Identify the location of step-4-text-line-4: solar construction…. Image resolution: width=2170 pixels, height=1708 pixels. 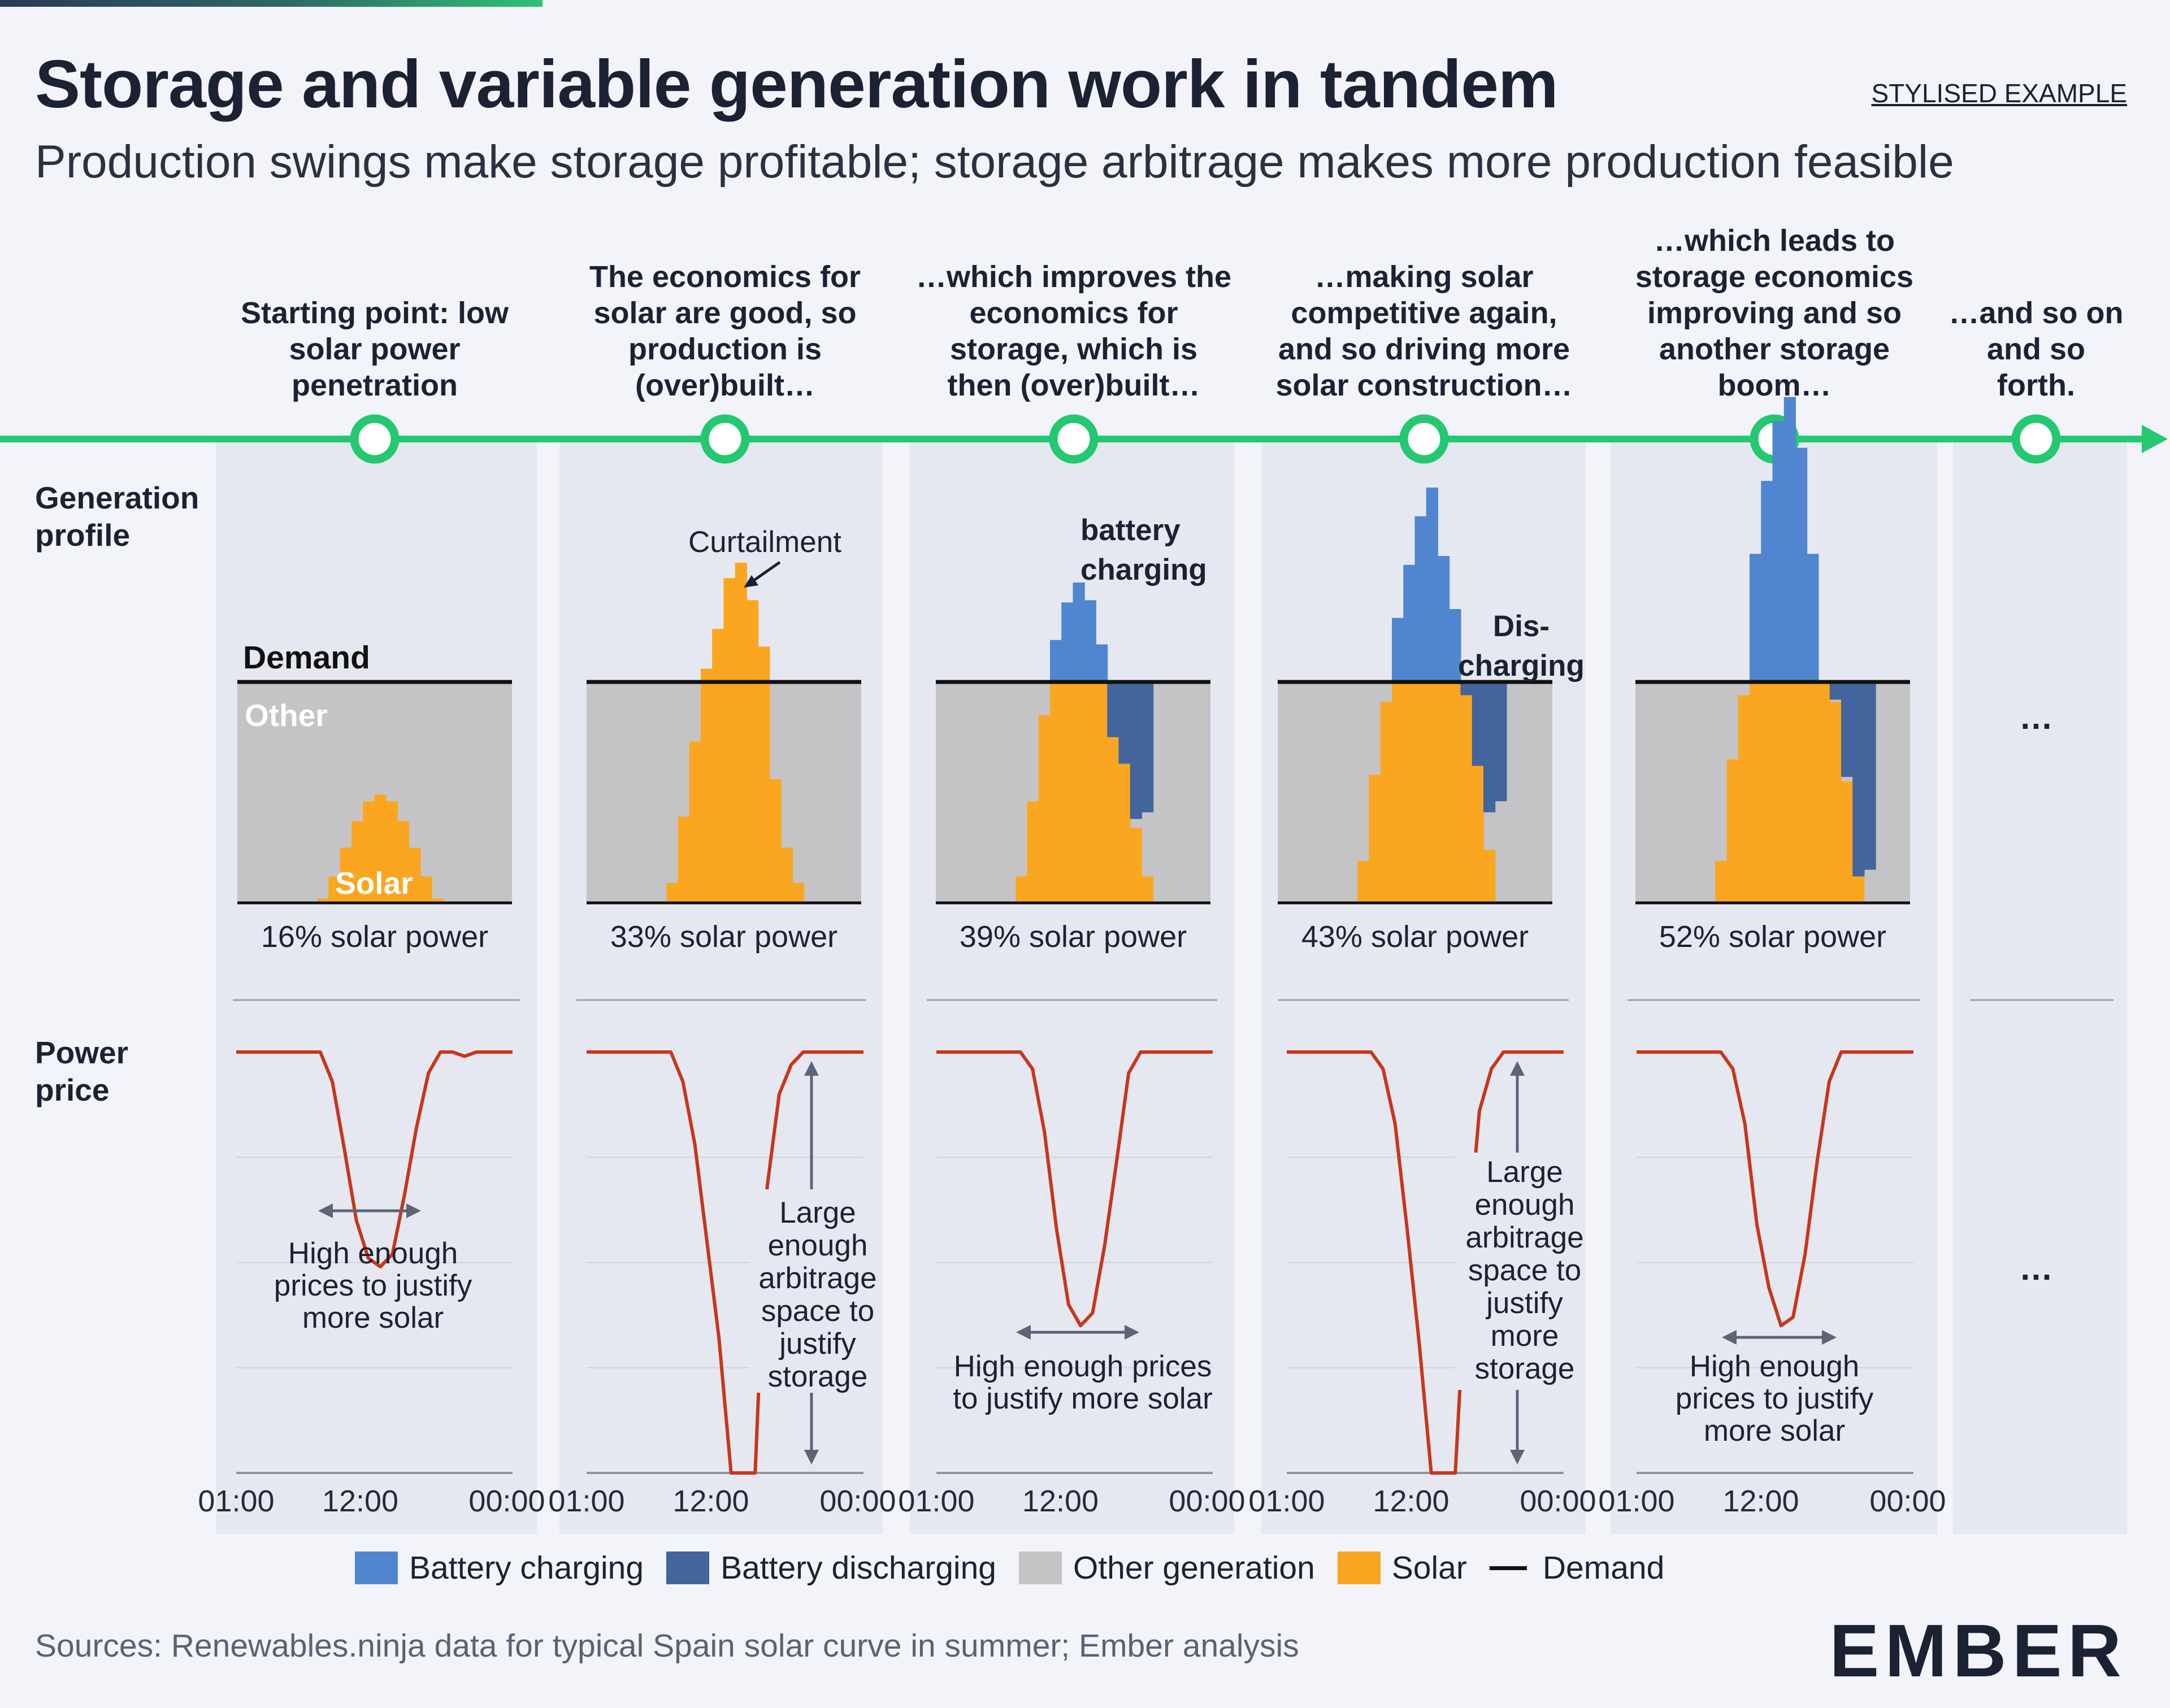
(1423, 385).